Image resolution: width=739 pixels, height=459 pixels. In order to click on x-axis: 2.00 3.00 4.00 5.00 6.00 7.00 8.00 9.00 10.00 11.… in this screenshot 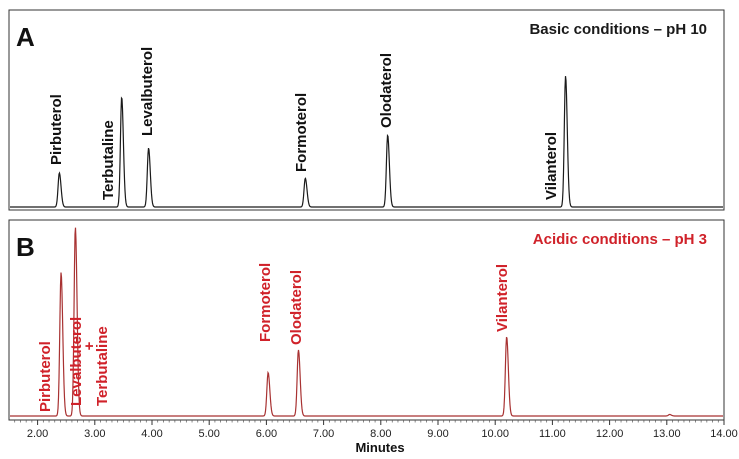, I will do `click(376, 430)`.